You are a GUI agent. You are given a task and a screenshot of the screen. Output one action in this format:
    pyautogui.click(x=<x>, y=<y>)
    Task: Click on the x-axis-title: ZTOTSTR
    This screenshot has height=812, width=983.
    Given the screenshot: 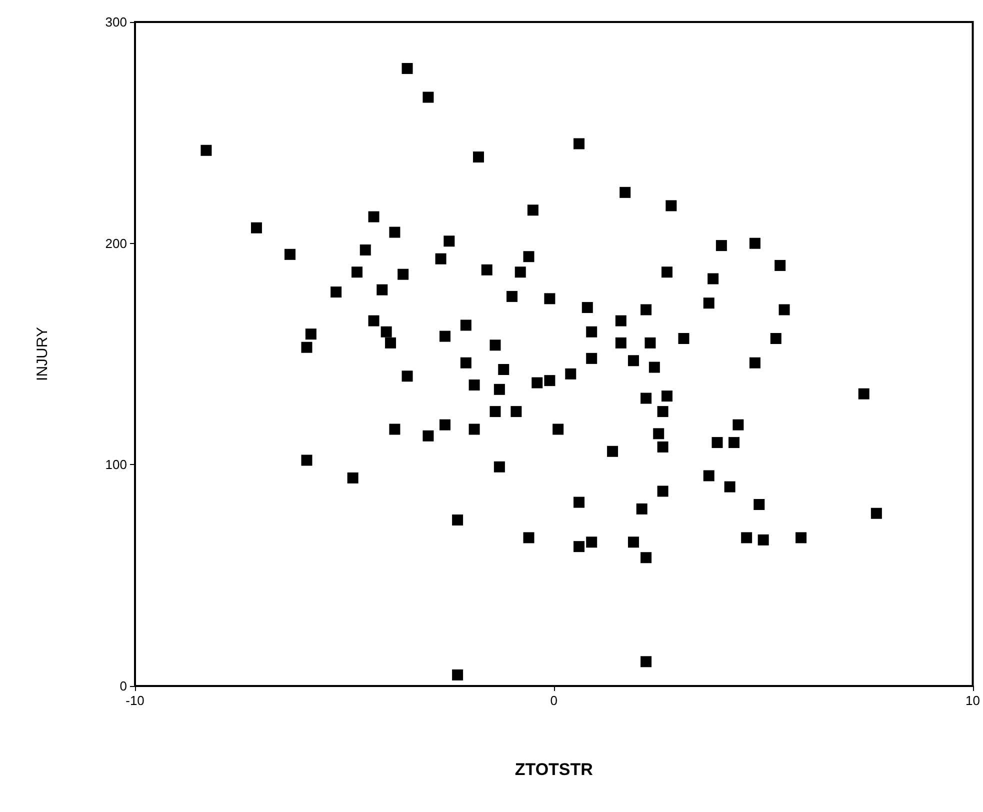 What is the action you would take?
    pyautogui.click(x=553, y=769)
    